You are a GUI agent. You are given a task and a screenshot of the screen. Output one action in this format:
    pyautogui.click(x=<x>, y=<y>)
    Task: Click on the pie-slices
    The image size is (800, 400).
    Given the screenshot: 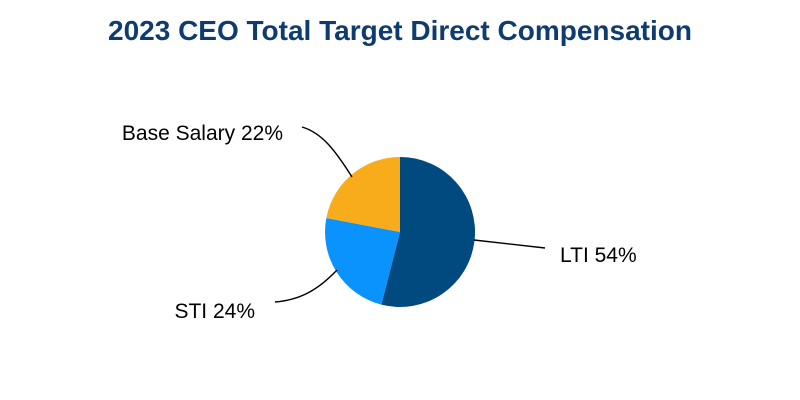 What is the action you would take?
    pyautogui.click(x=400, y=231)
    